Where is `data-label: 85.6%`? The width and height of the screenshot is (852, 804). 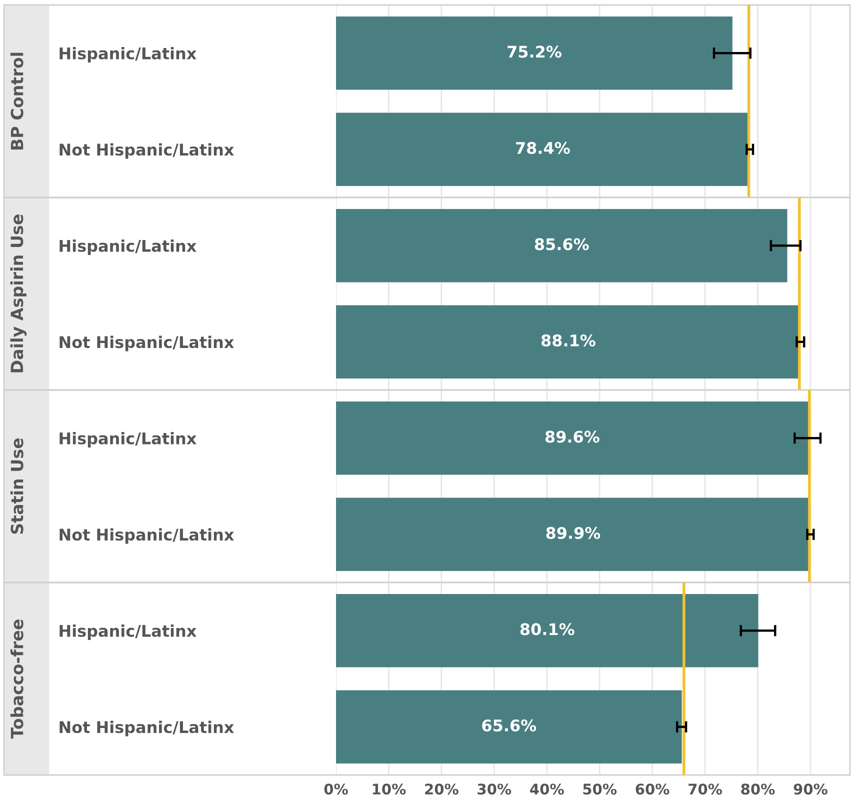 data-label: 85.6% is located at coordinates (561, 244).